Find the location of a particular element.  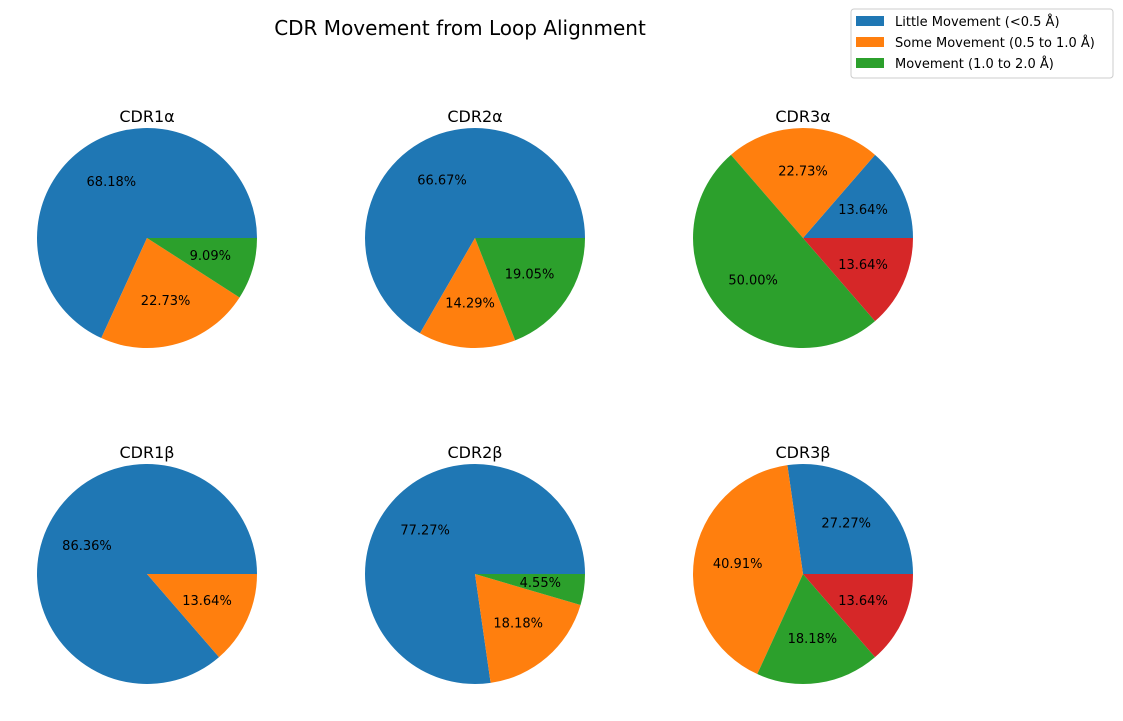

pie-title: CDR1α is located at coordinates (146, 116).